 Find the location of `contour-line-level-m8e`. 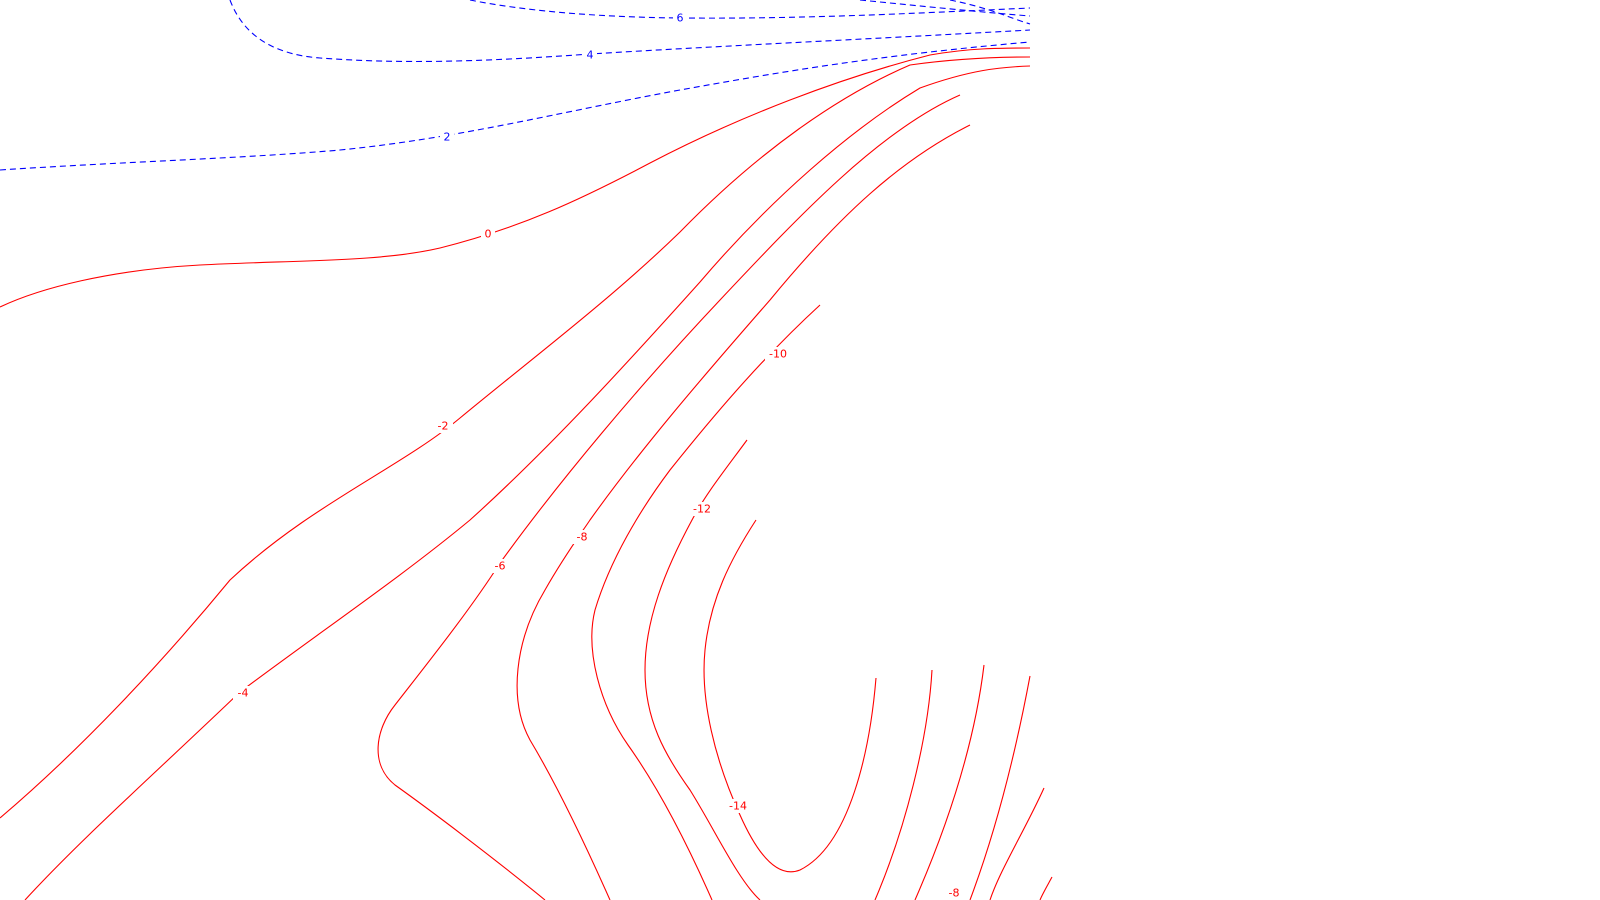

contour-line-level-m8e is located at coordinates (1017, 843).